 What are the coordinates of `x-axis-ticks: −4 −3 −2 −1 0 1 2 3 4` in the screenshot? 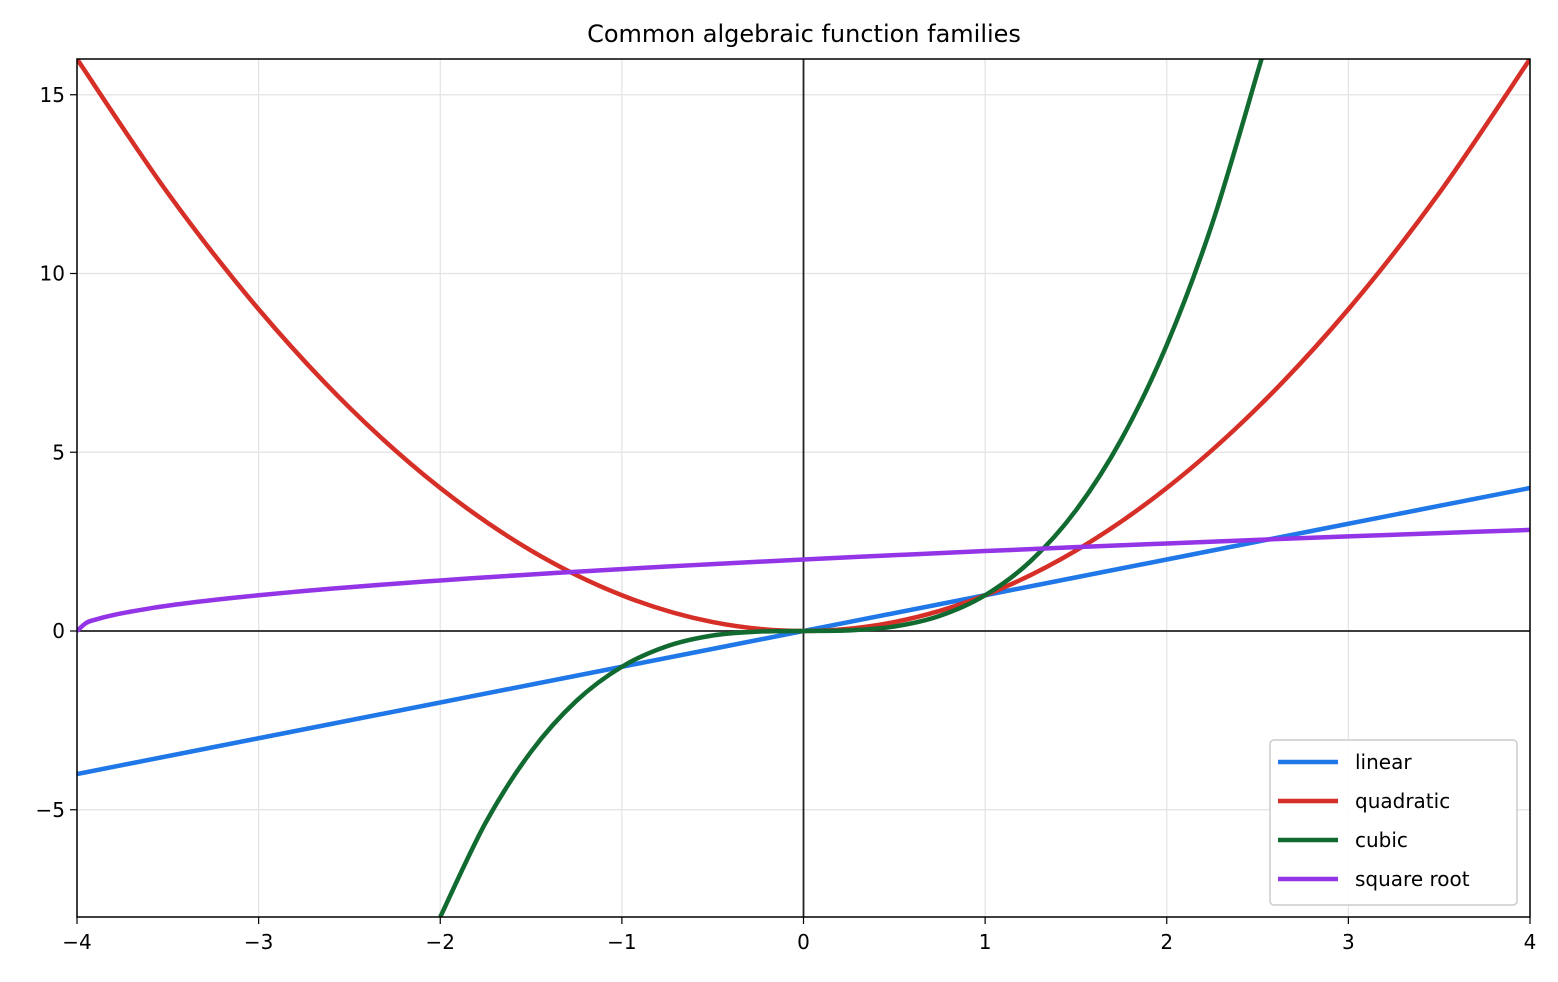 It's located at (799, 935).